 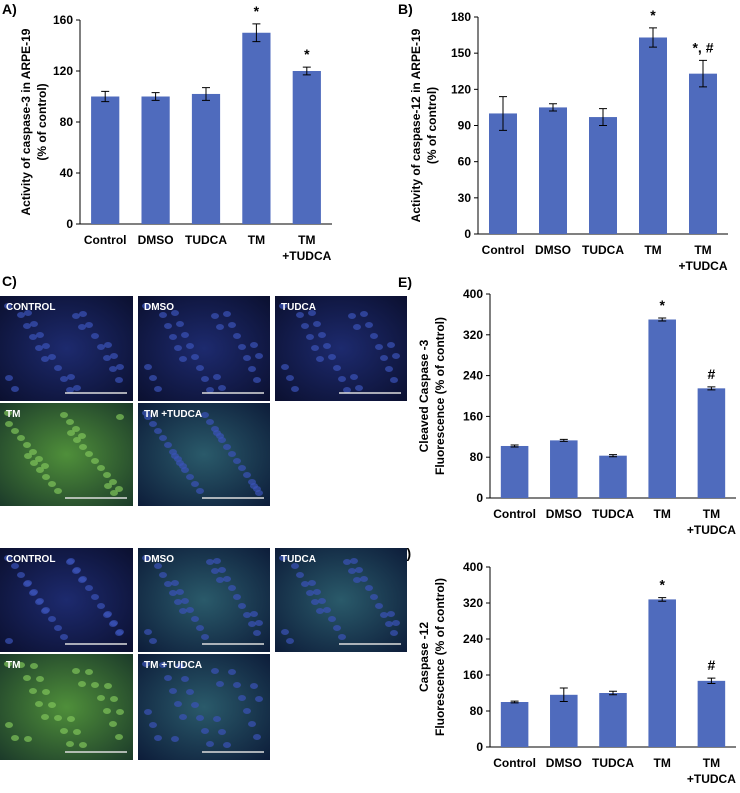 I want to click on significance-mark: *, so click(x=653, y=15).